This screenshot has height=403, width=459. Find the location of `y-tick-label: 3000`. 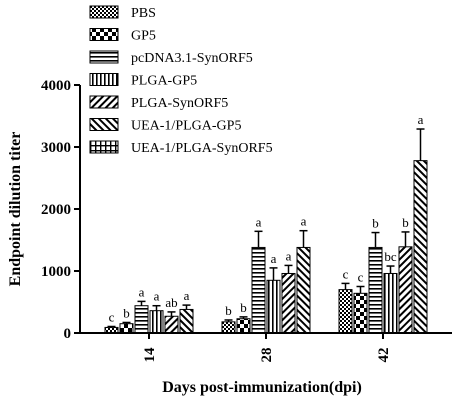

y-tick-label: 3000 is located at coordinates (56, 148).